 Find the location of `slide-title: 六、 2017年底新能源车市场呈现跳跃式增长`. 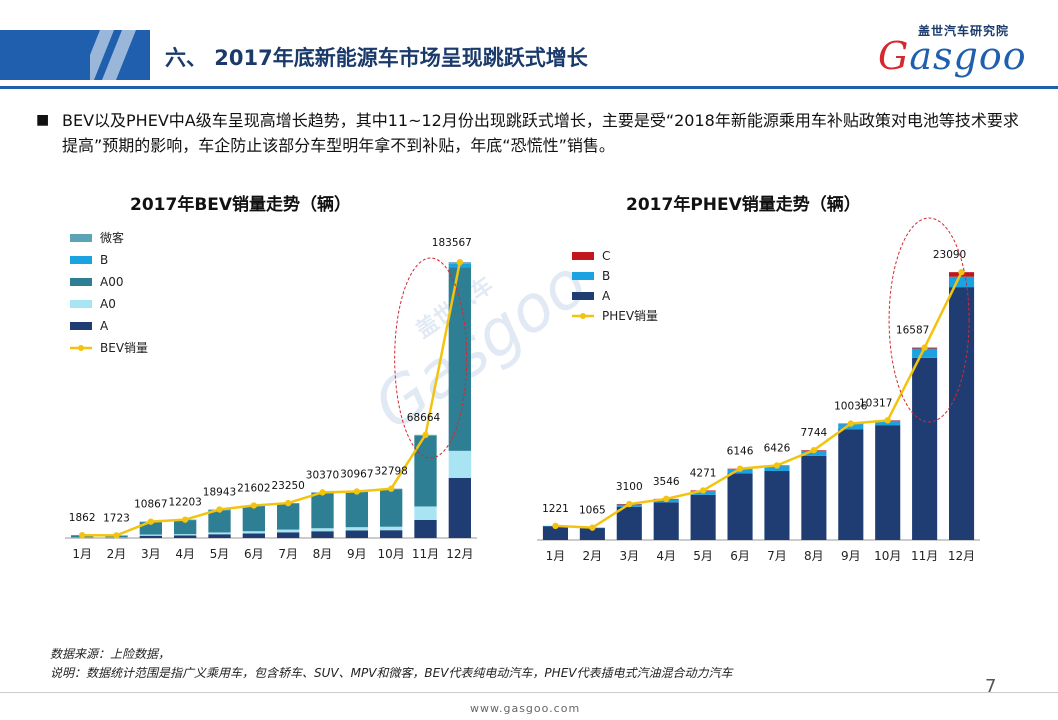

slide-title: 六、 2017年底新能源车市场呈现跳跃式增长 is located at coordinates (376, 58).